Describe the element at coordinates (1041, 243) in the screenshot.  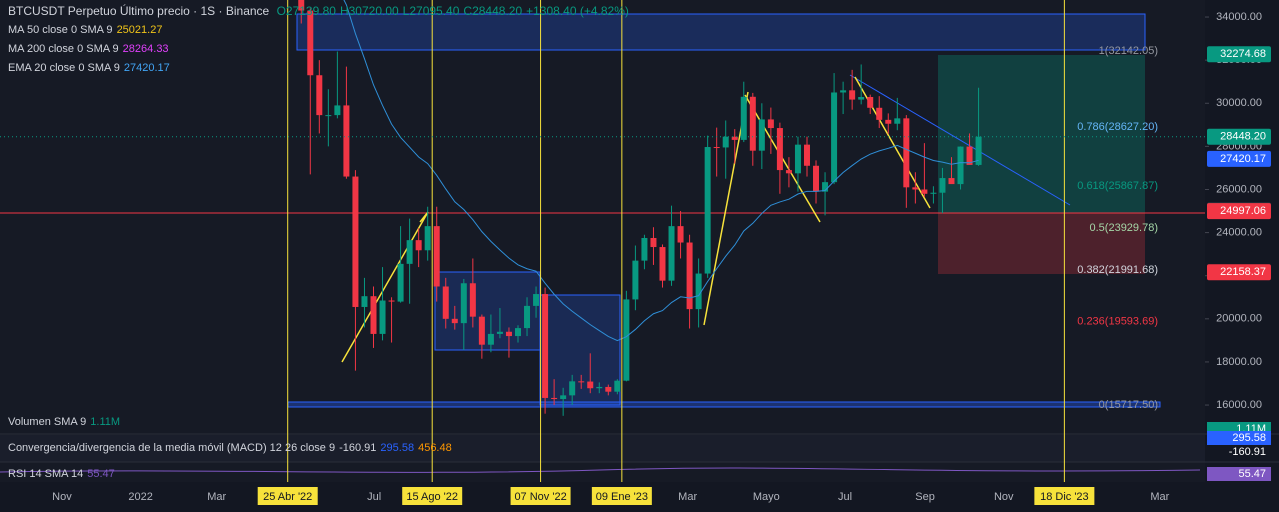
I see `loss-zone` at that location.